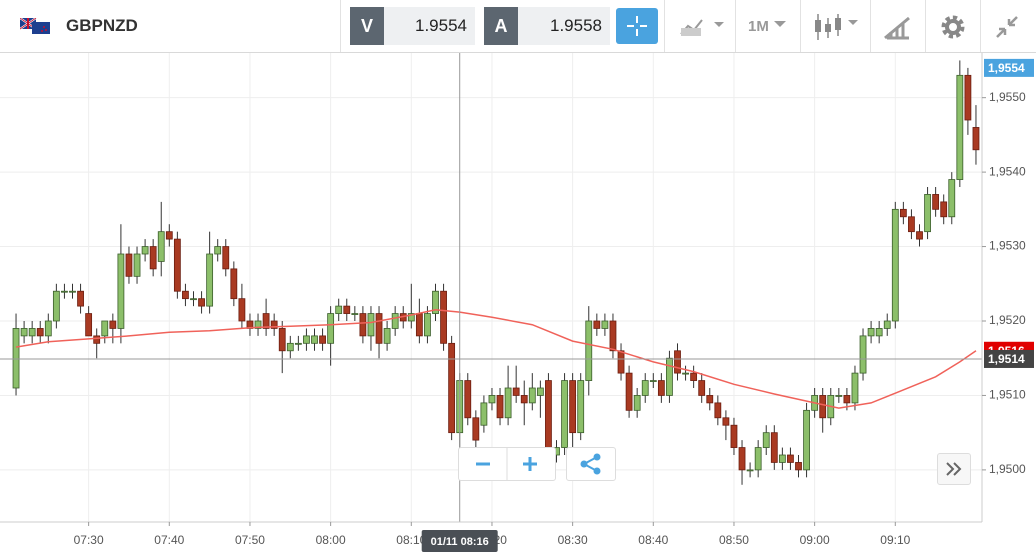 This screenshot has width=1036, height=556. I want to click on crosshair-time-label: 01/11 08:16, so click(460, 542).